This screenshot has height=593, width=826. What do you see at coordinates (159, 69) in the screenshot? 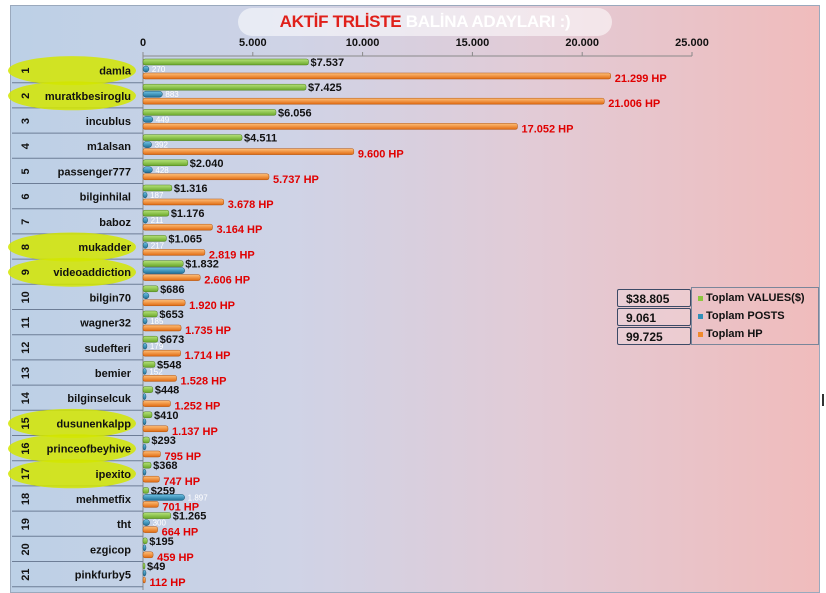
I see `posts-label: 270` at bounding box center [159, 69].